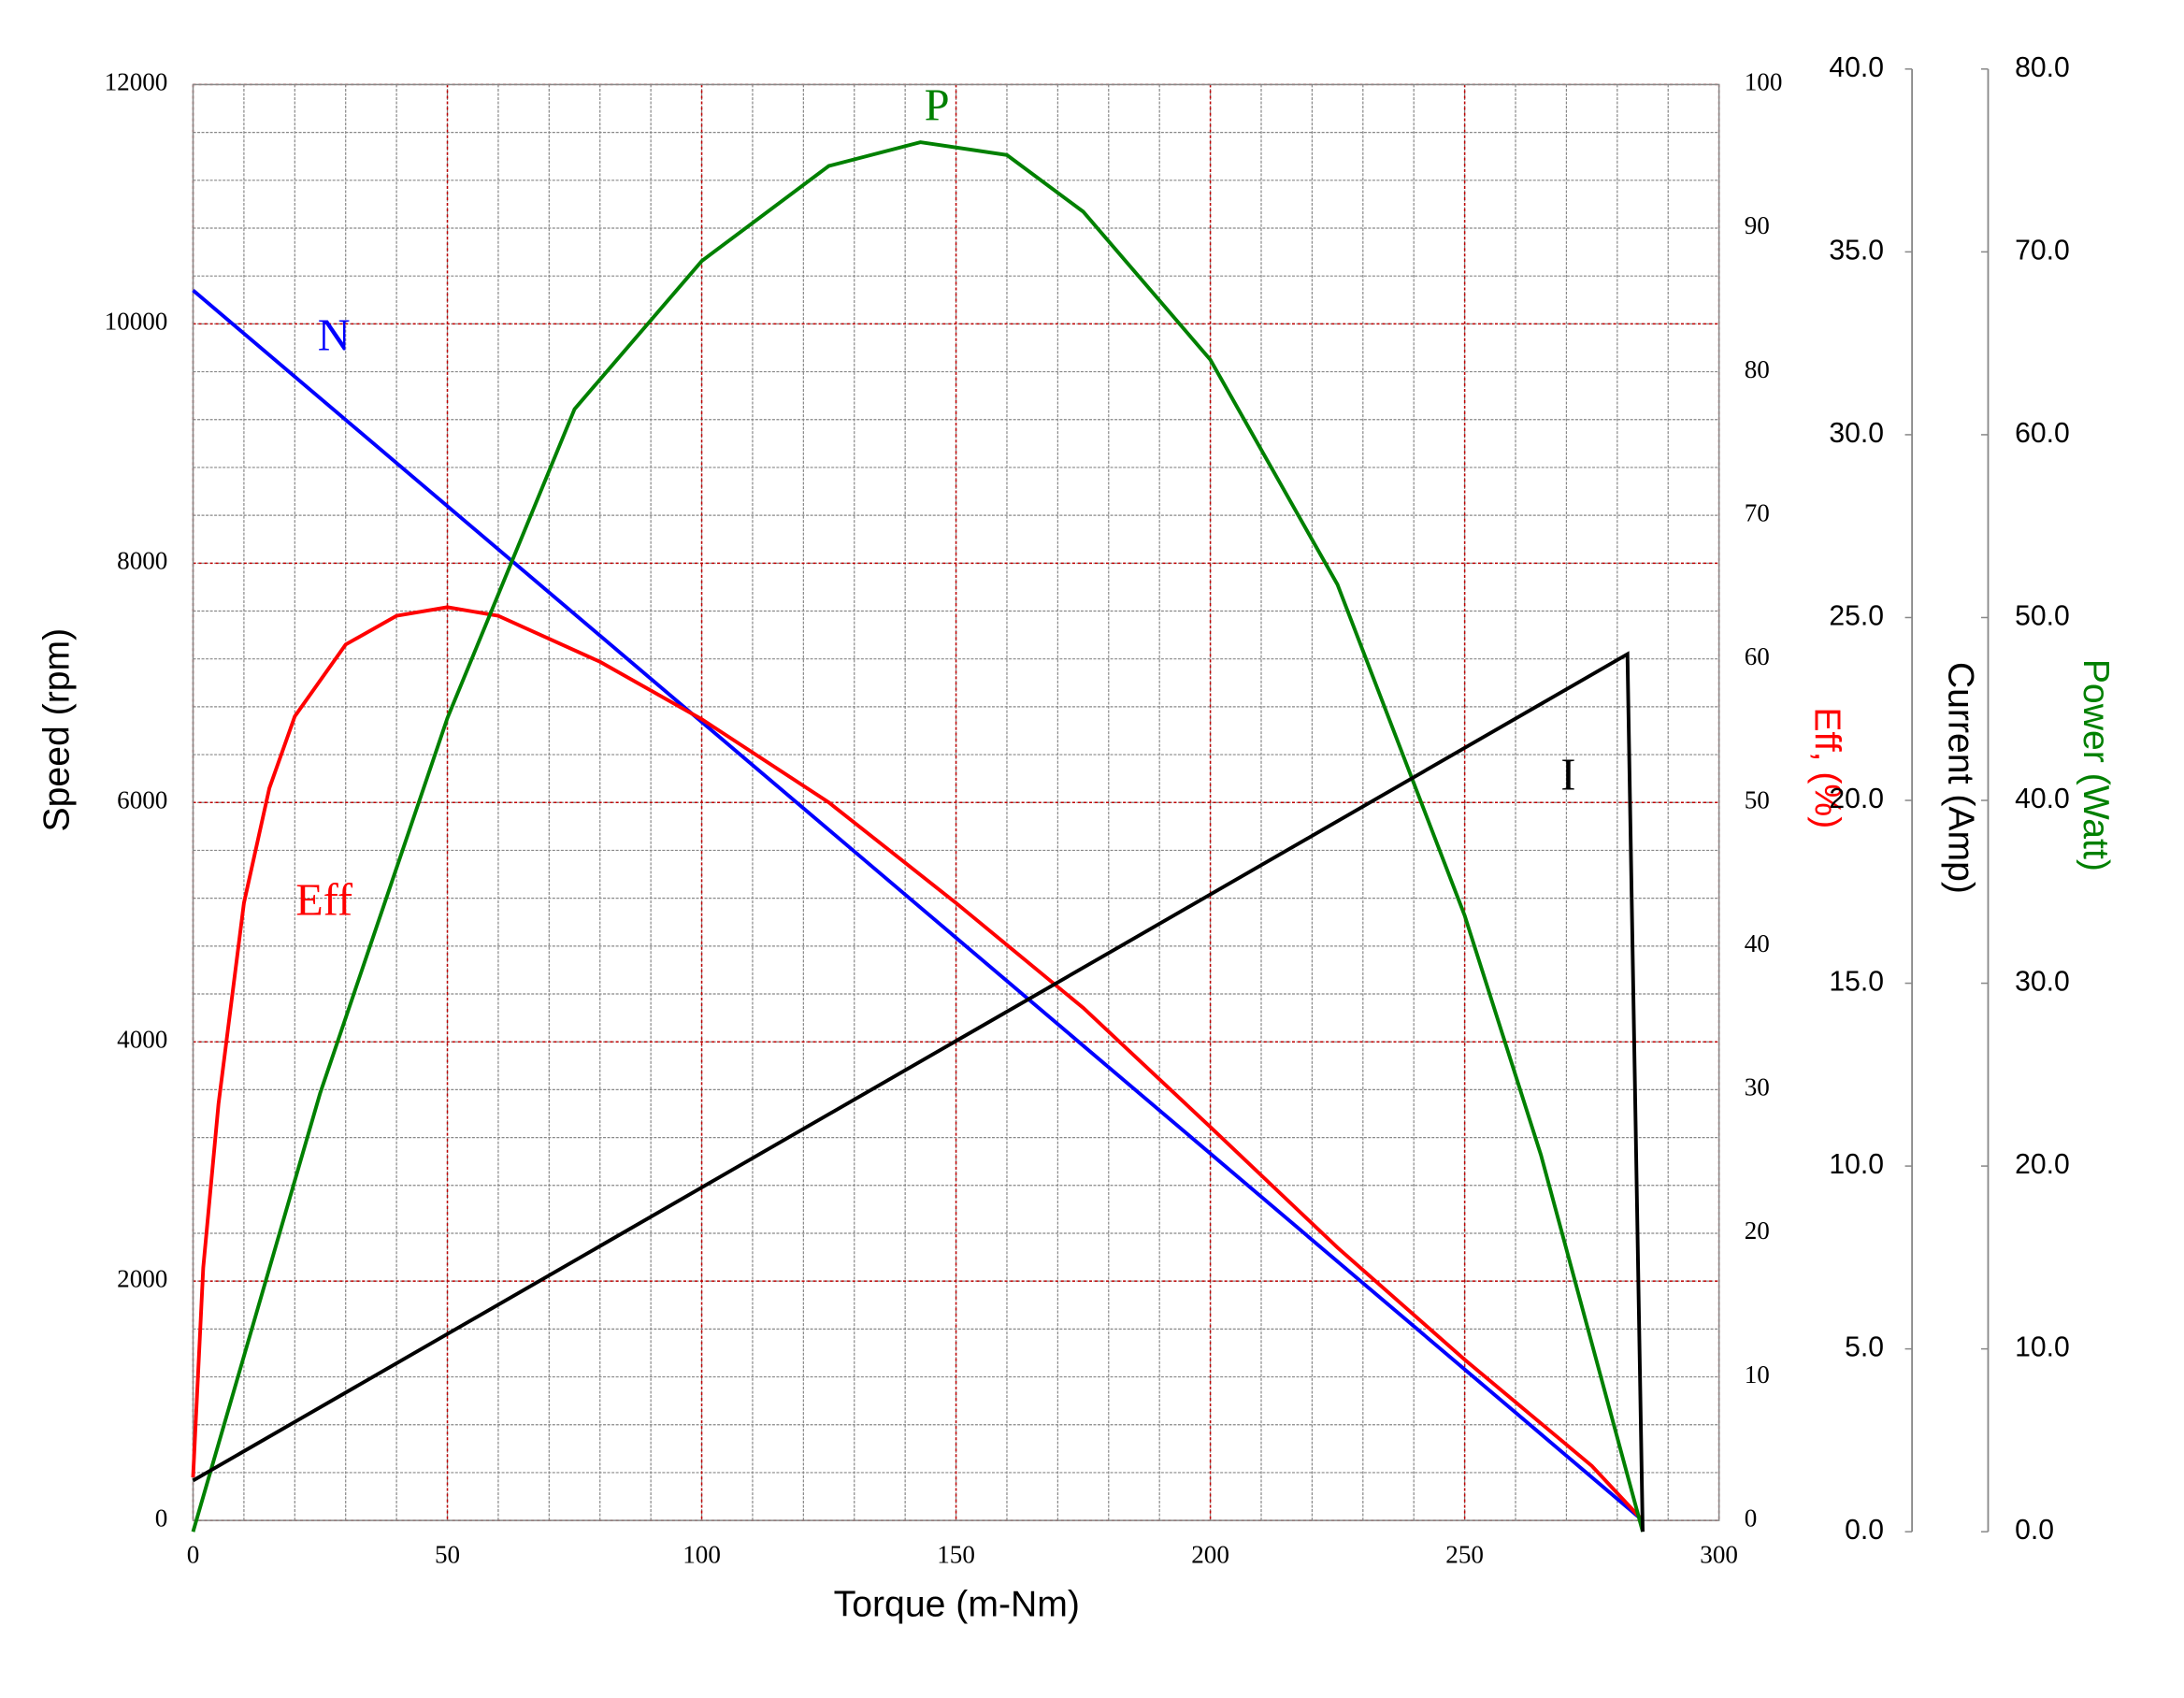 The width and height of the screenshot is (2184, 1698). What do you see at coordinates (1757, 225) in the screenshot?
I see `y2-tick-label: 90` at bounding box center [1757, 225].